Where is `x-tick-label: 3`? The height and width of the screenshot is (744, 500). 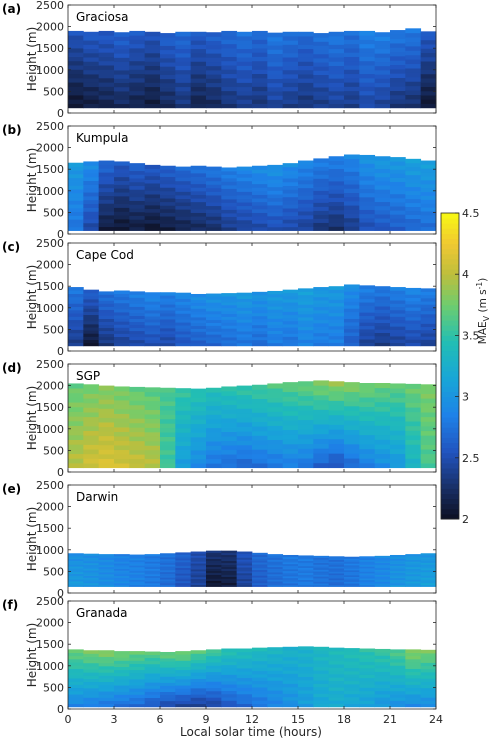 x-tick-label: 3 is located at coordinates (114, 719).